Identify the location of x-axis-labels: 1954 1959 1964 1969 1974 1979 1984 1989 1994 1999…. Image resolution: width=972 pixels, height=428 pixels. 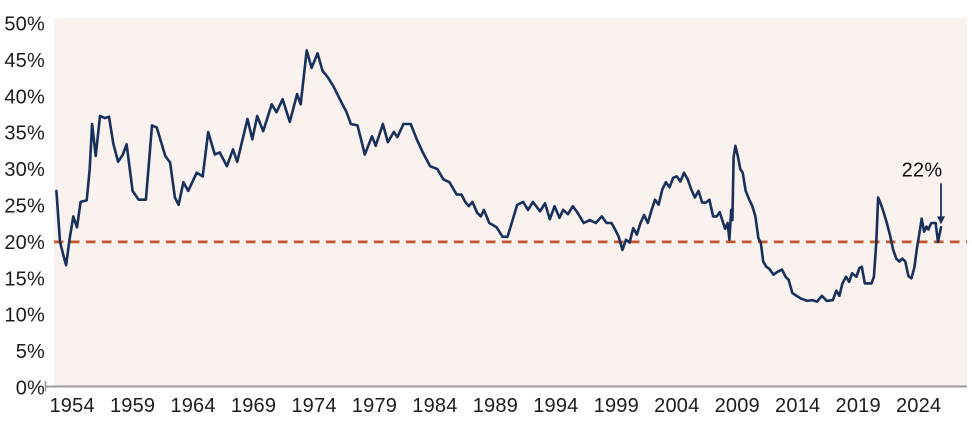
(495, 406).